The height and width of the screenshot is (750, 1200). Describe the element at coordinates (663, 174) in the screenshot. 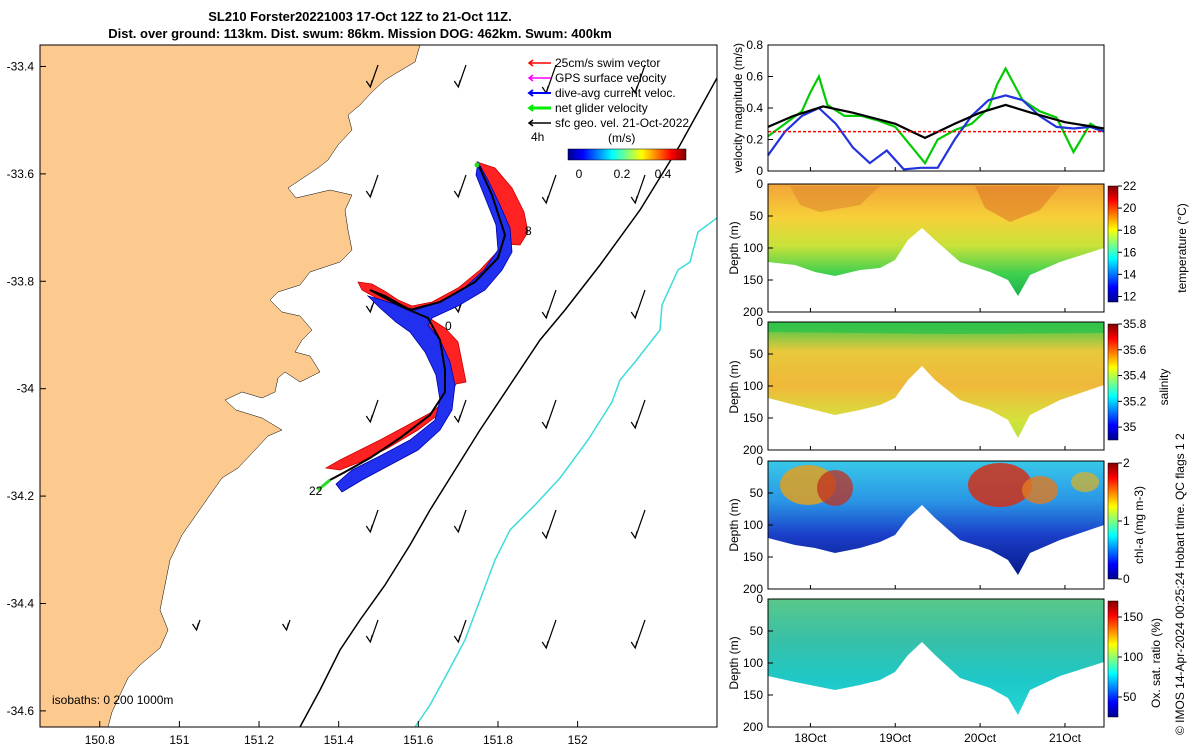

I see `colorbar-tick-2: 0.4` at that location.